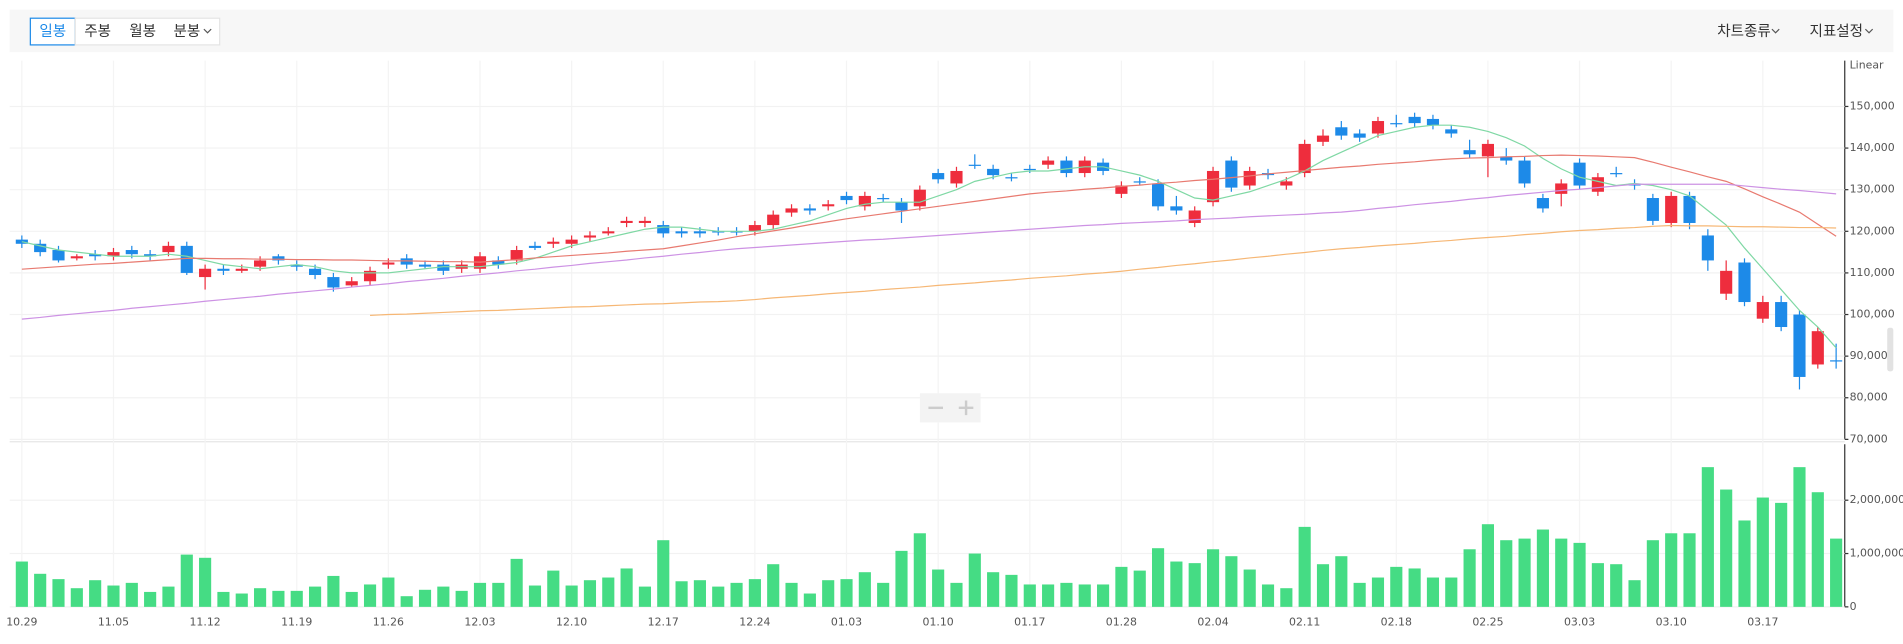 The height and width of the screenshot is (644, 1903). I want to click on y-tick-label: 130,000, so click(1872, 189).